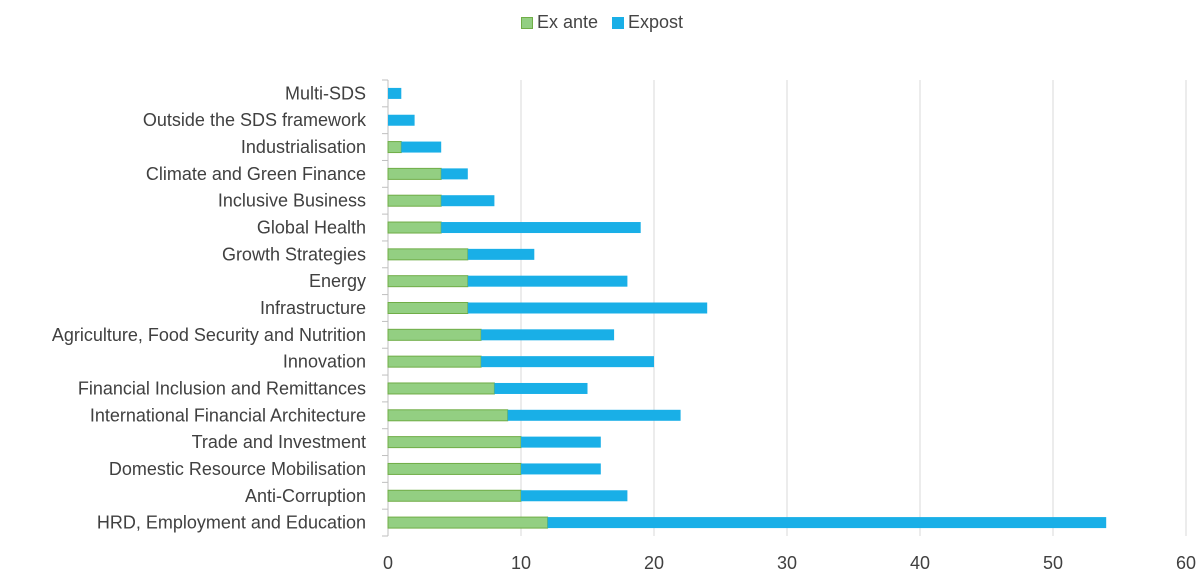 This screenshot has width=1204, height=573. Describe the element at coordinates (337, 281) in the screenshot. I see `category-label: Energy` at that location.